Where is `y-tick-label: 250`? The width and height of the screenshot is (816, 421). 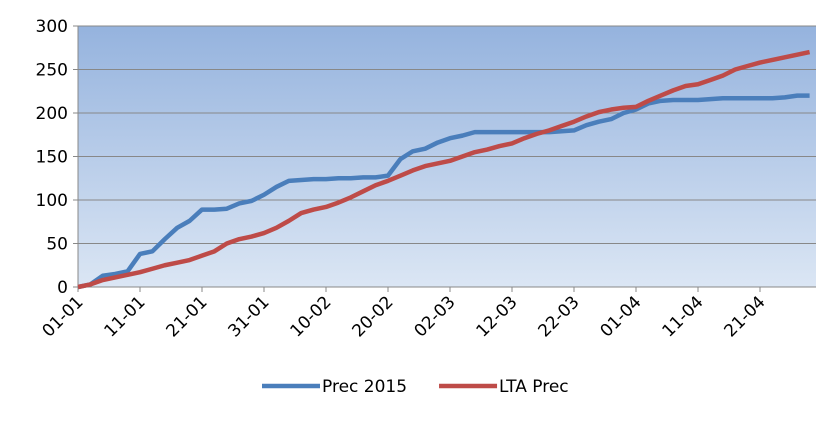
y-tick-label: 250 is located at coordinates (52, 71).